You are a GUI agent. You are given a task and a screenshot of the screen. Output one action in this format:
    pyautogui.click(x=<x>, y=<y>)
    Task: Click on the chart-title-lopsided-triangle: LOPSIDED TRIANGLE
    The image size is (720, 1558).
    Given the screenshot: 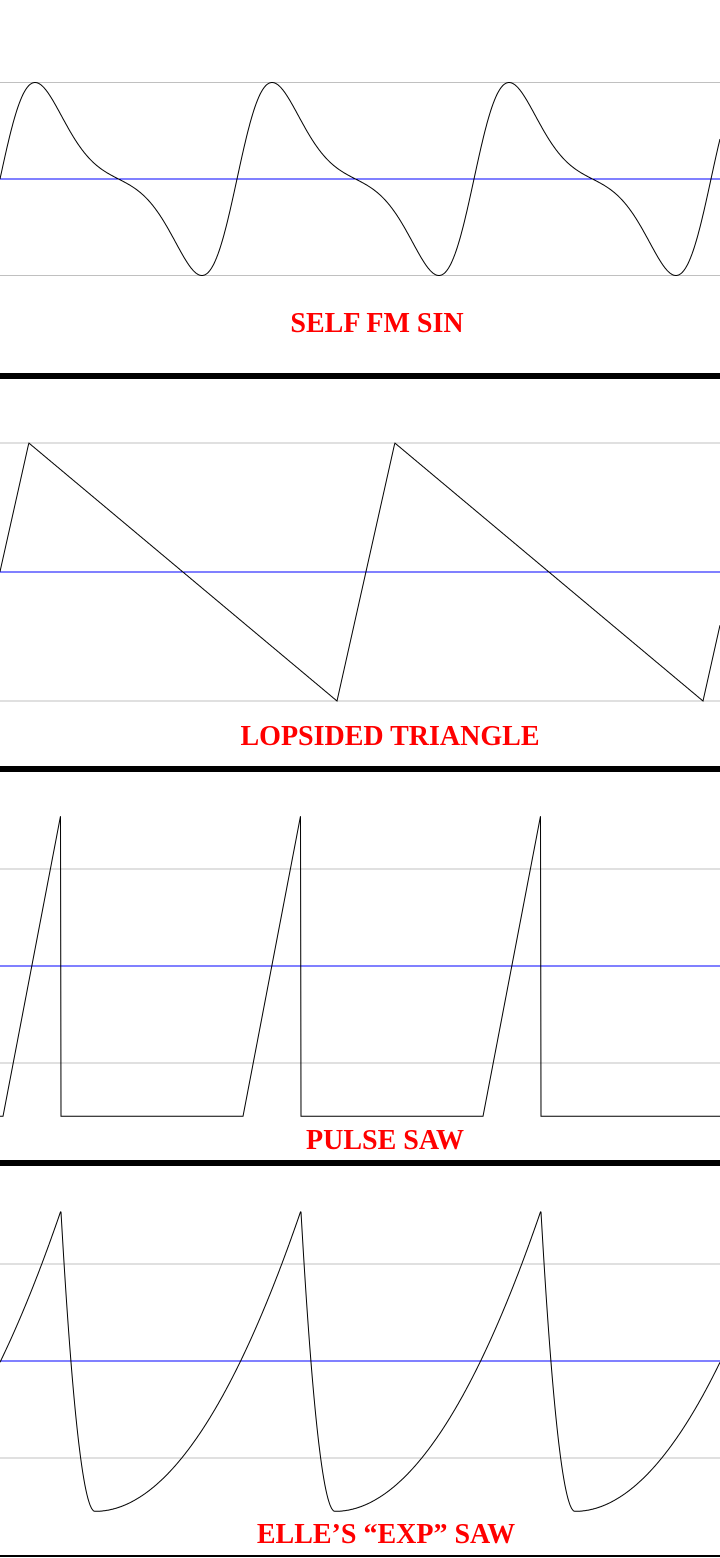 What is the action you would take?
    pyautogui.click(x=390, y=736)
    